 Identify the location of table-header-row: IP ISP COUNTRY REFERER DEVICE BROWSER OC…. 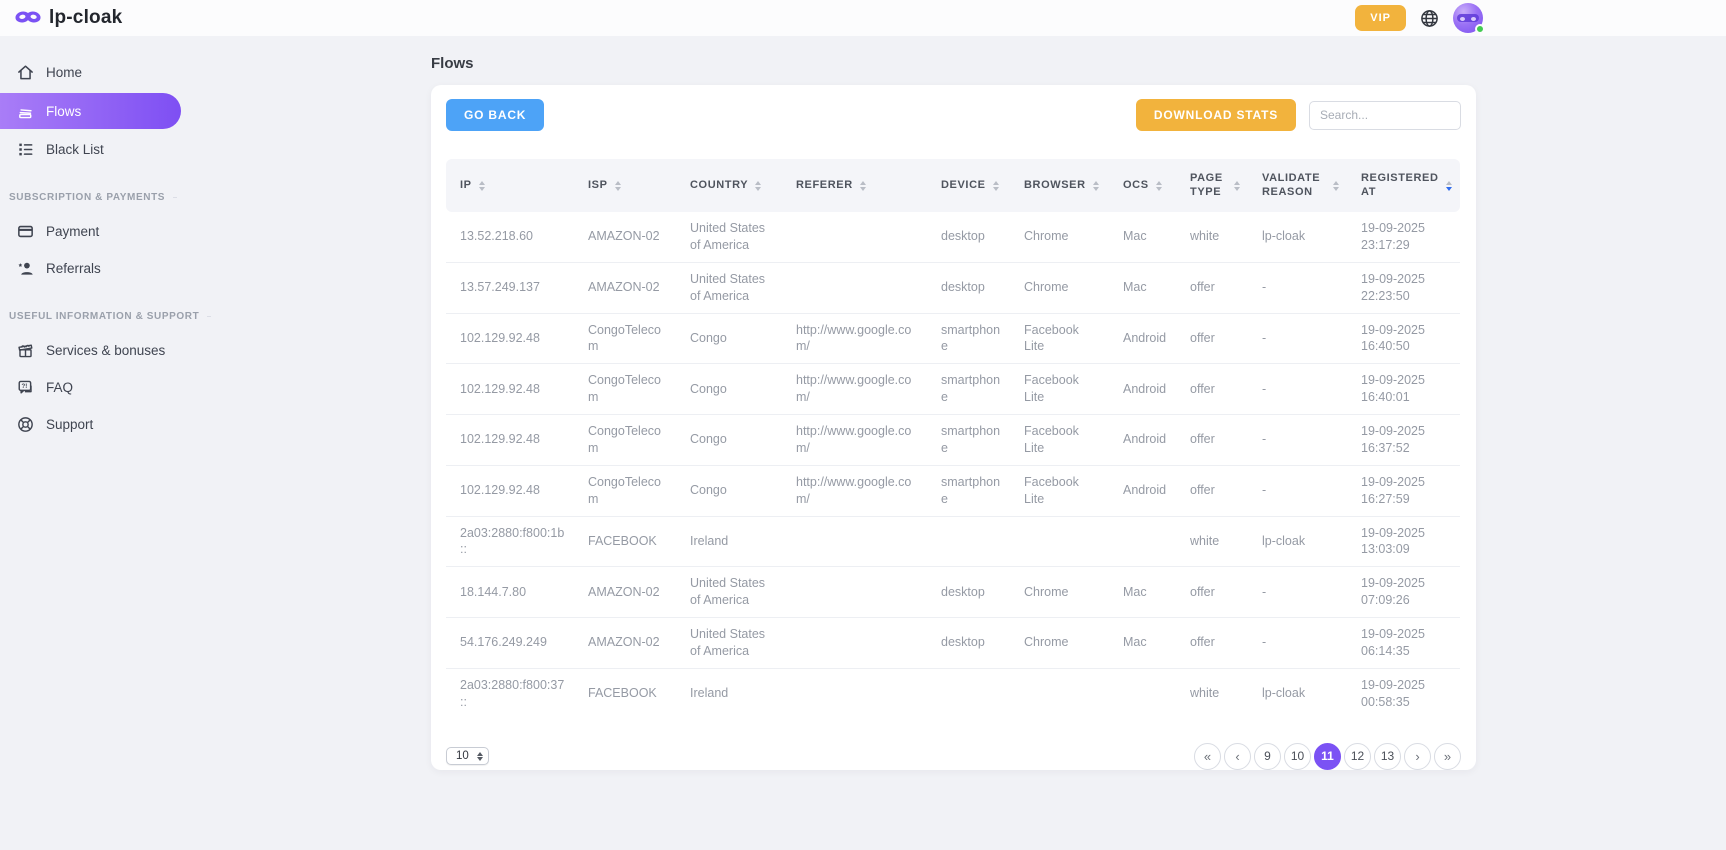
(953, 185).